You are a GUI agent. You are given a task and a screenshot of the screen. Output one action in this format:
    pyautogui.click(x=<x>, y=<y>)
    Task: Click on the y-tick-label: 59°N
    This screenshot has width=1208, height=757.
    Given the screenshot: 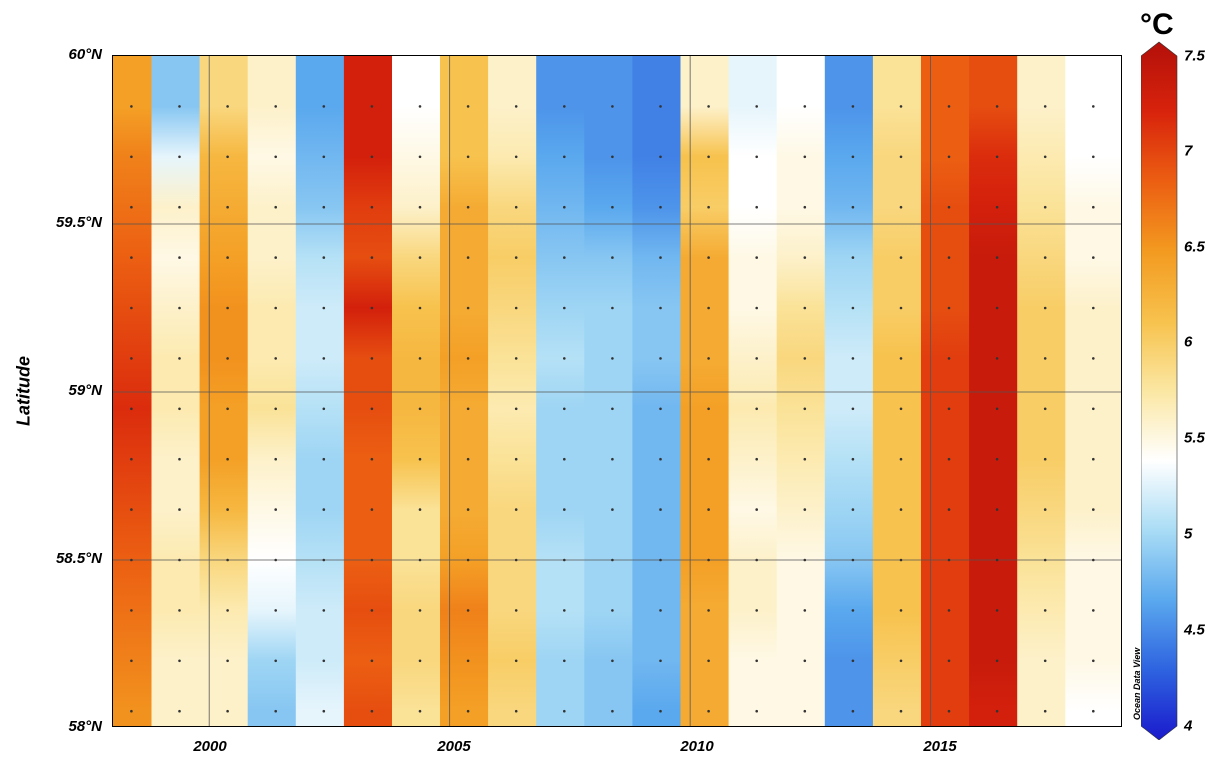 What is the action you would take?
    pyautogui.click(x=85, y=390)
    